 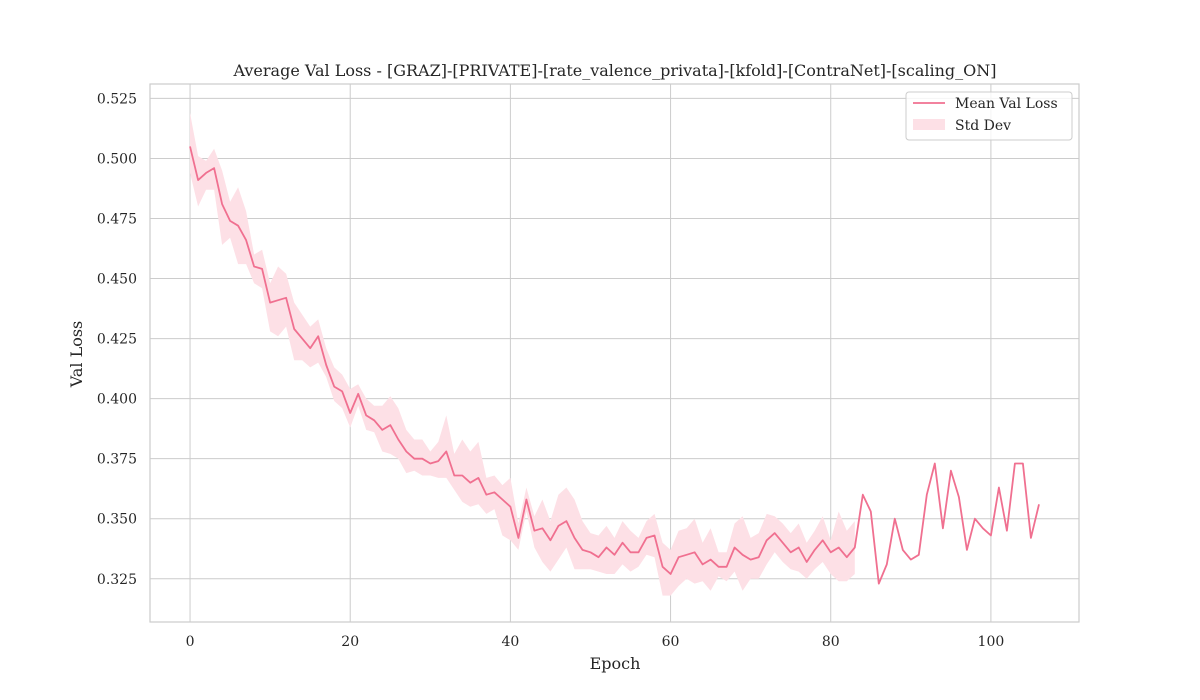 What do you see at coordinates (117, 520) in the screenshot?
I see `y-tick-label: 0.350` at bounding box center [117, 520].